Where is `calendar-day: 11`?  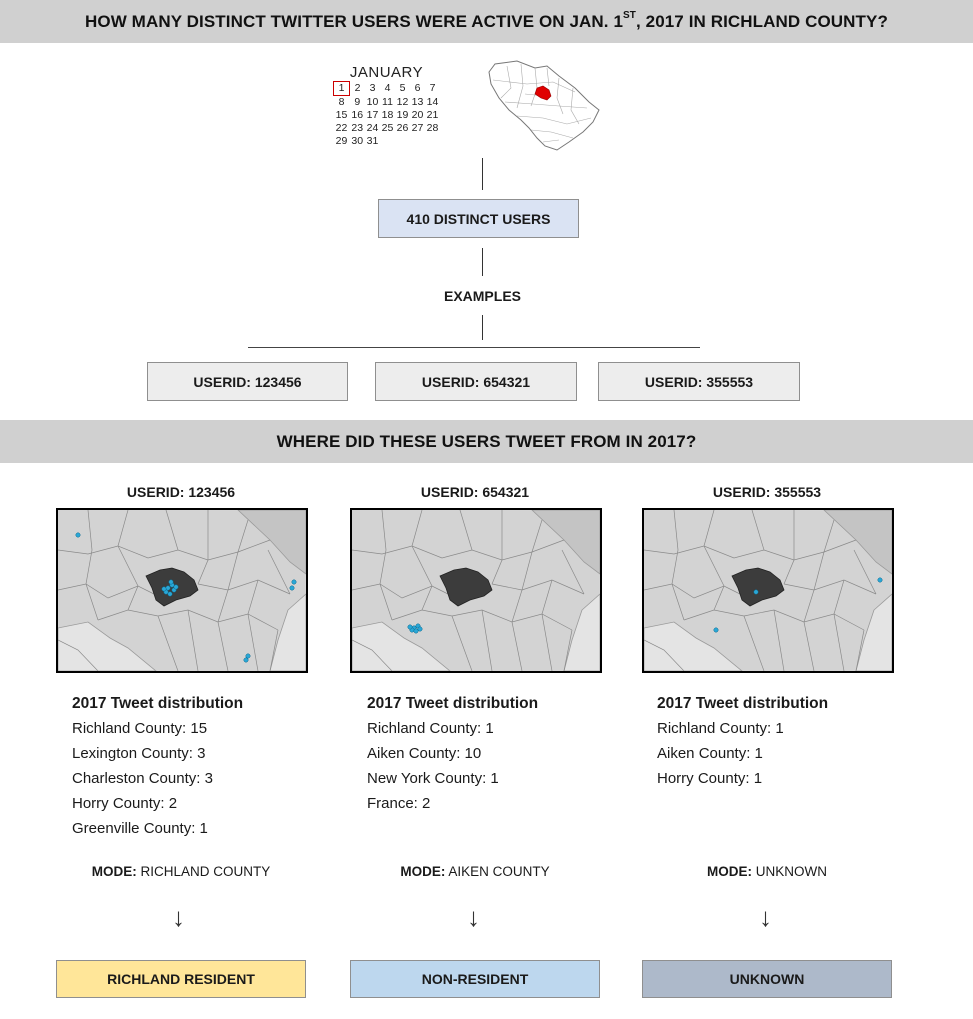
calendar-day: 11 is located at coordinates (387, 101).